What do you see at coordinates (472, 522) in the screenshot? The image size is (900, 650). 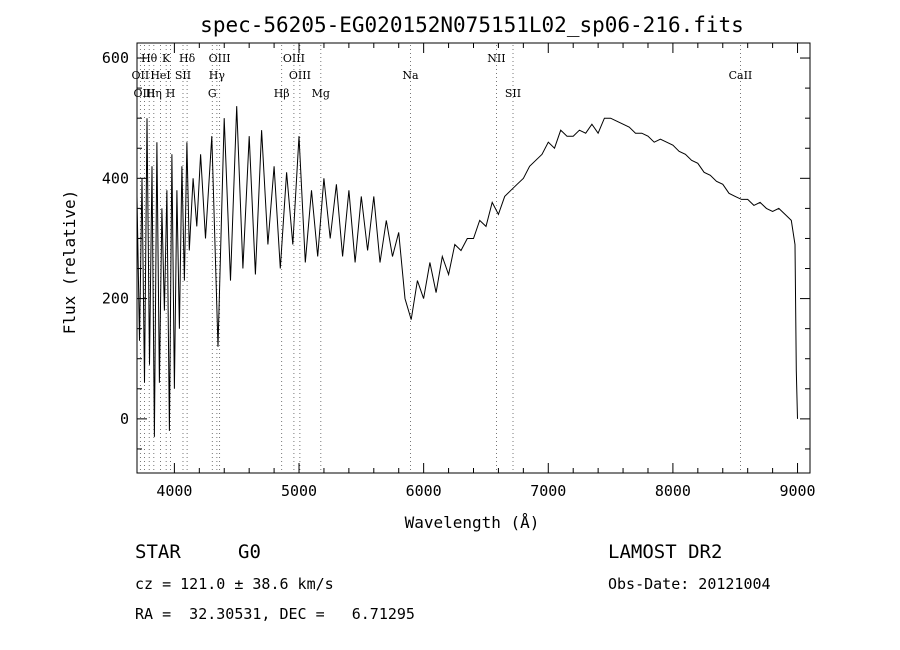 I see `x-axis-label: Wavelength (Å)` at bounding box center [472, 522].